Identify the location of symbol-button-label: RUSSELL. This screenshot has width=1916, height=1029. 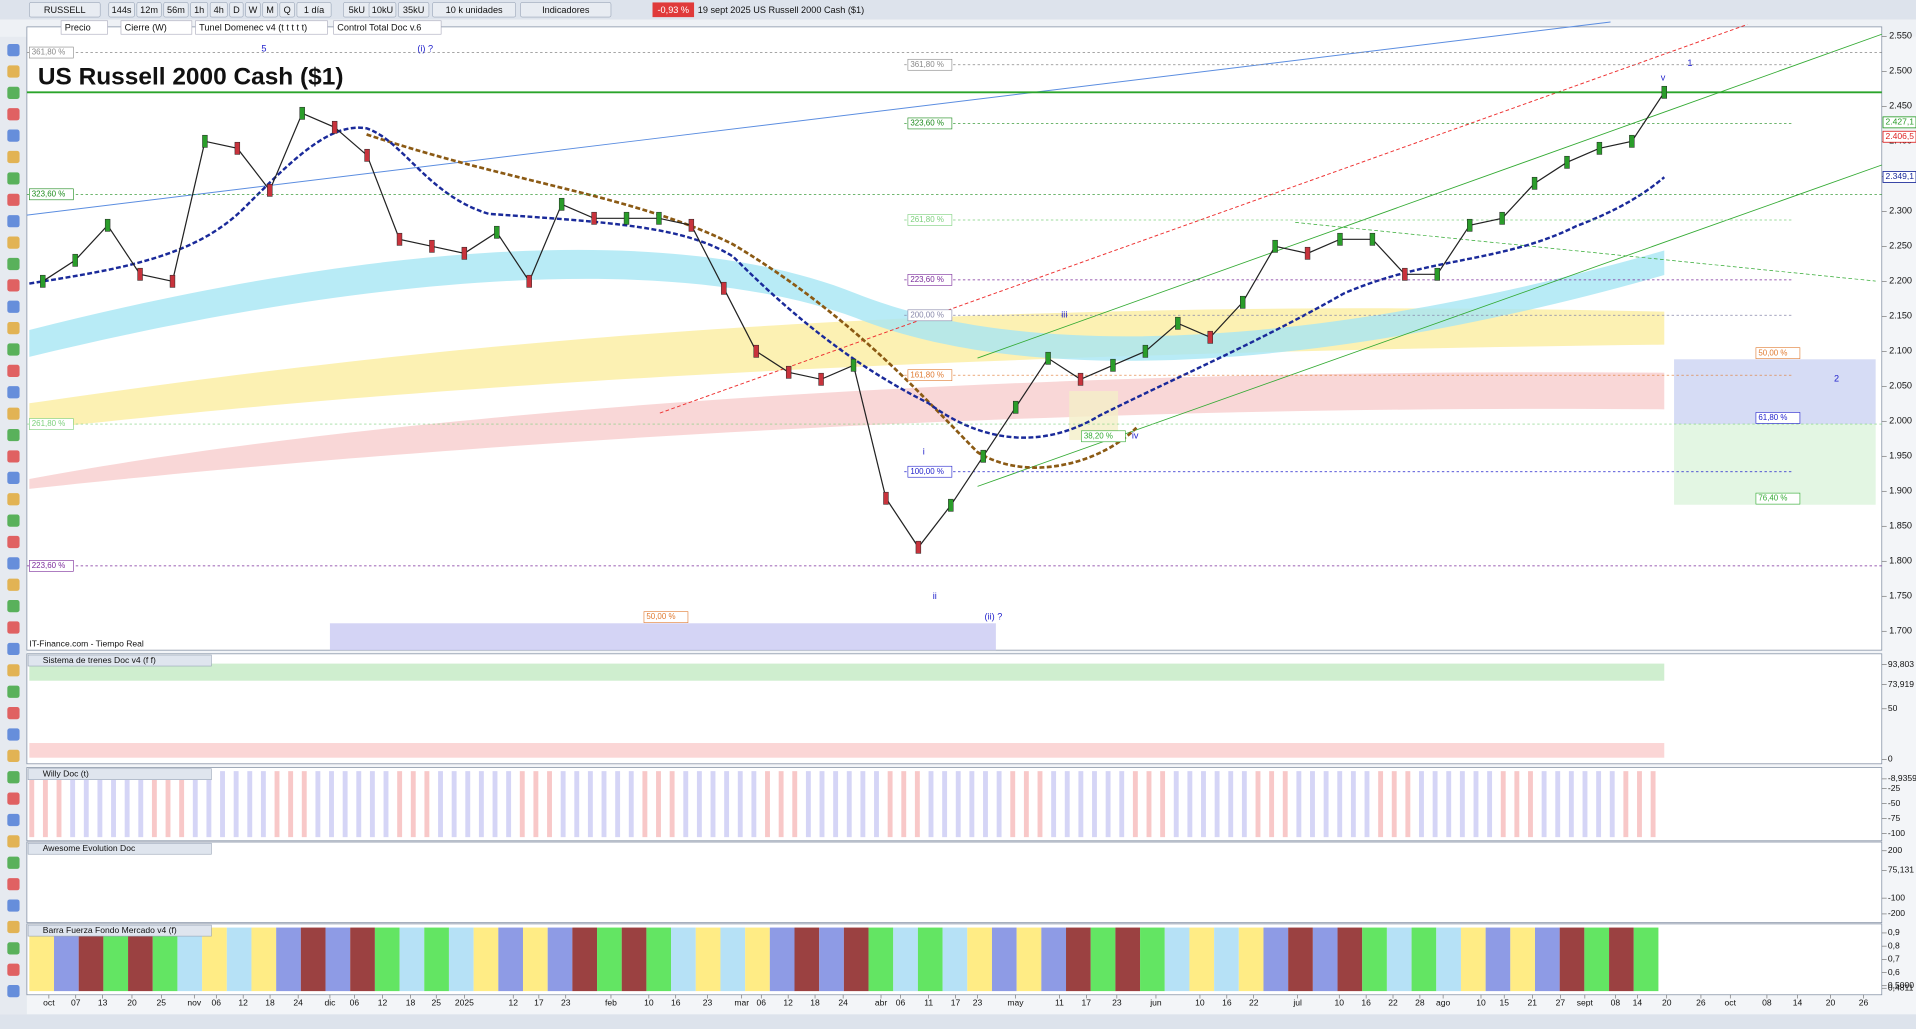
(65, 10).